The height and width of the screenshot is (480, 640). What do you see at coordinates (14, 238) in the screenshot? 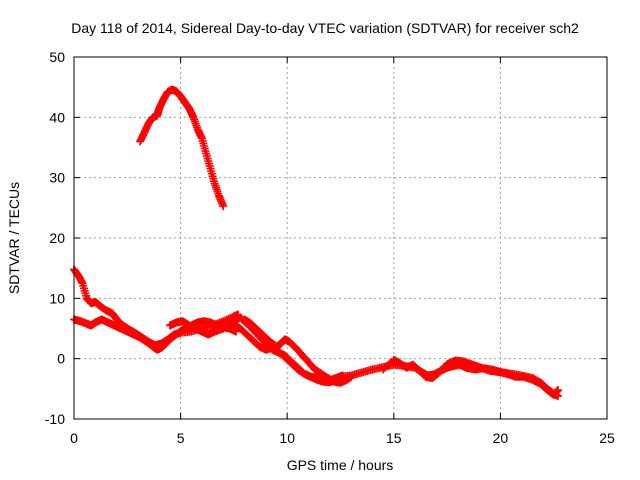
I see `y-axis-label: SDTVAR / TECUs` at bounding box center [14, 238].